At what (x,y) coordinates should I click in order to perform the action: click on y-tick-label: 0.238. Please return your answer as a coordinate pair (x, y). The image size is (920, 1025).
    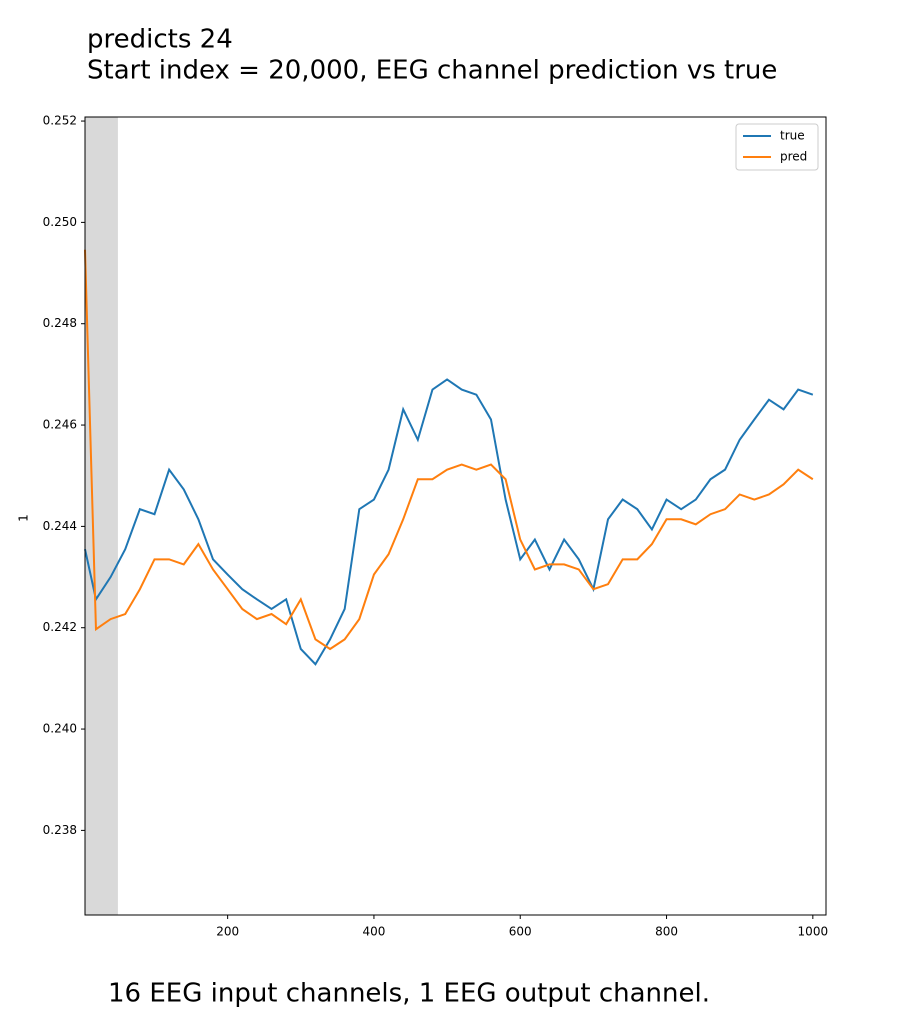
    Looking at the image, I should click on (60, 830).